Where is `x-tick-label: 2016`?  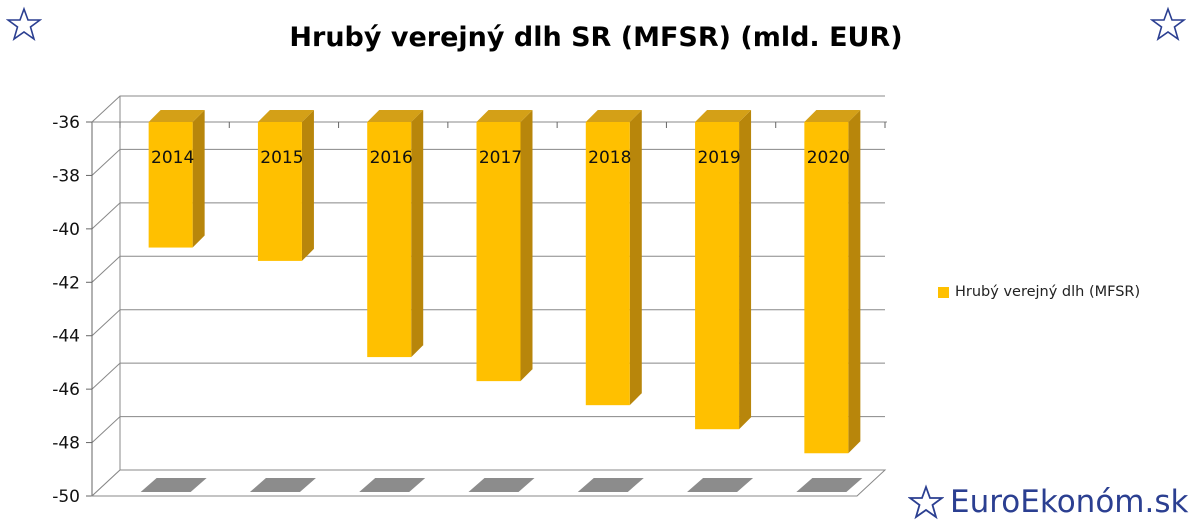
x-tick-label: 2016 is located at coordinates (391, 158).